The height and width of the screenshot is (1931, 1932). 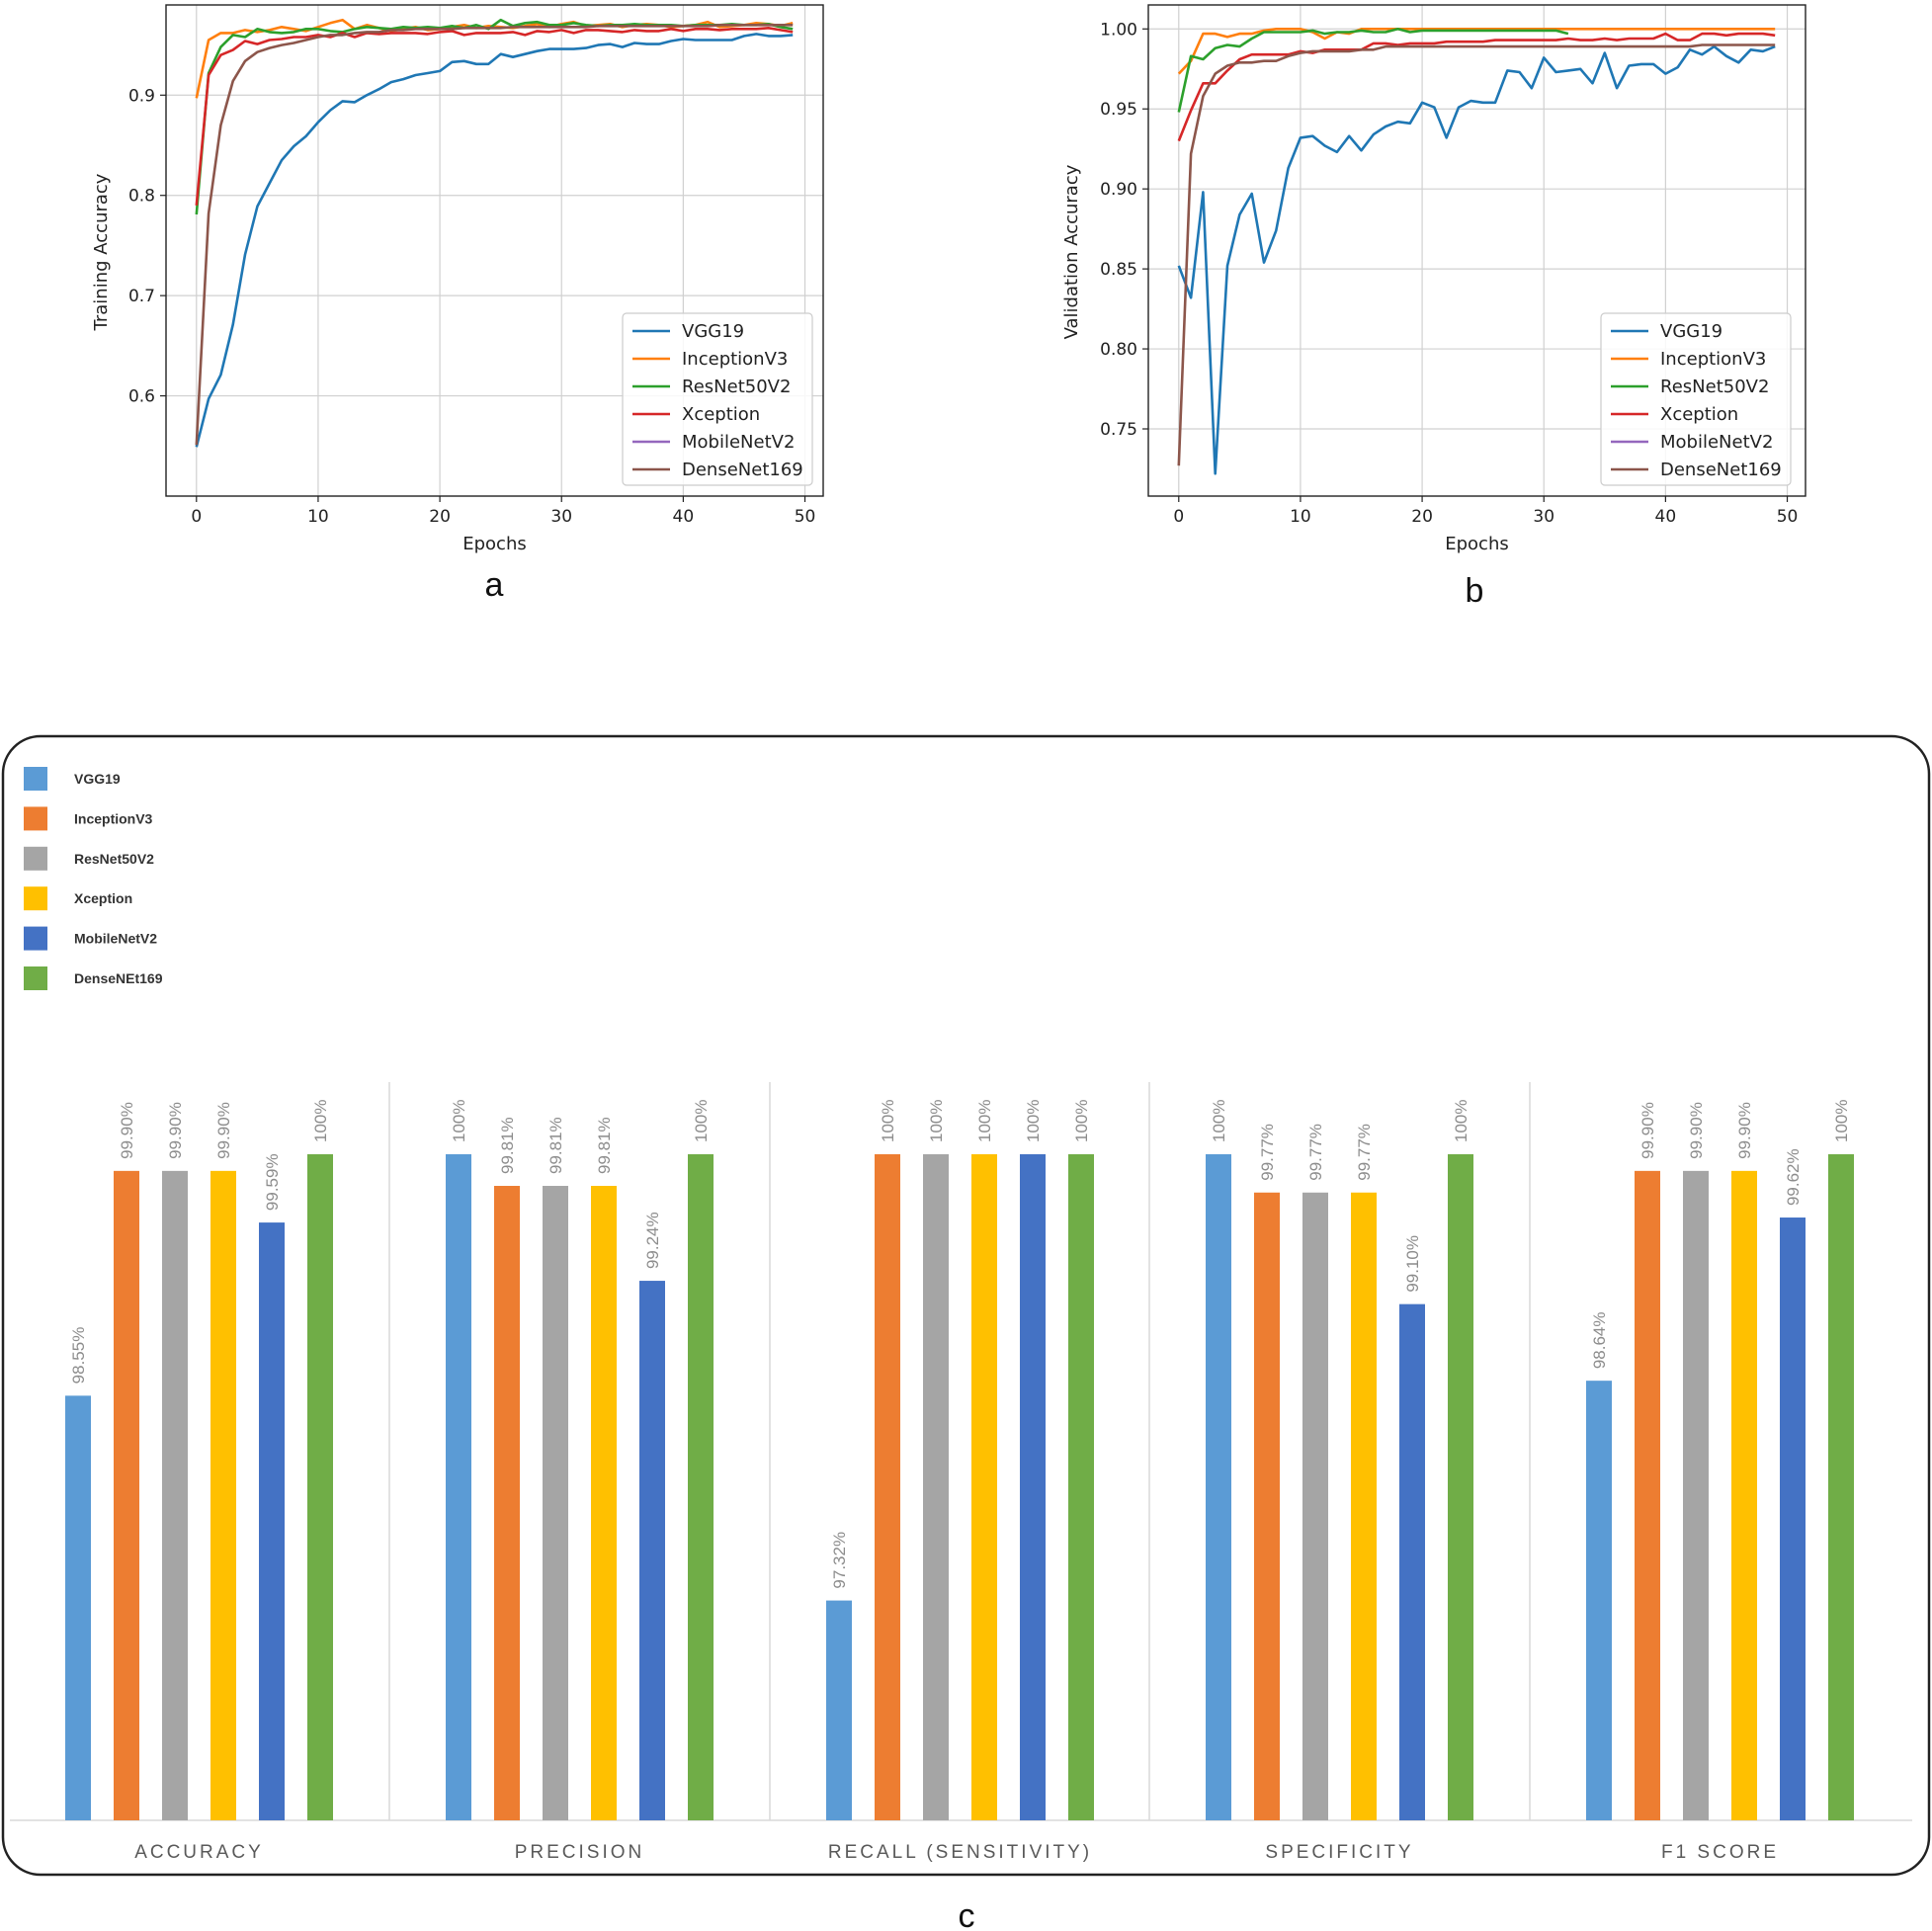 What do you see at coordinates (1793, 1177) in the screenshot?
I see `data-label: 99.62%` at bounding box center [1793, 1177].